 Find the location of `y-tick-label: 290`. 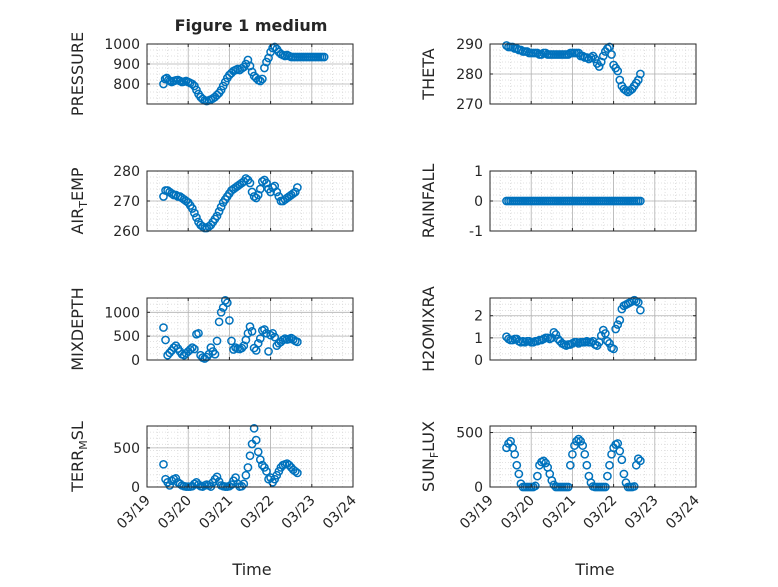

y-tick-label: 290 is located at coordinates (469, 45).